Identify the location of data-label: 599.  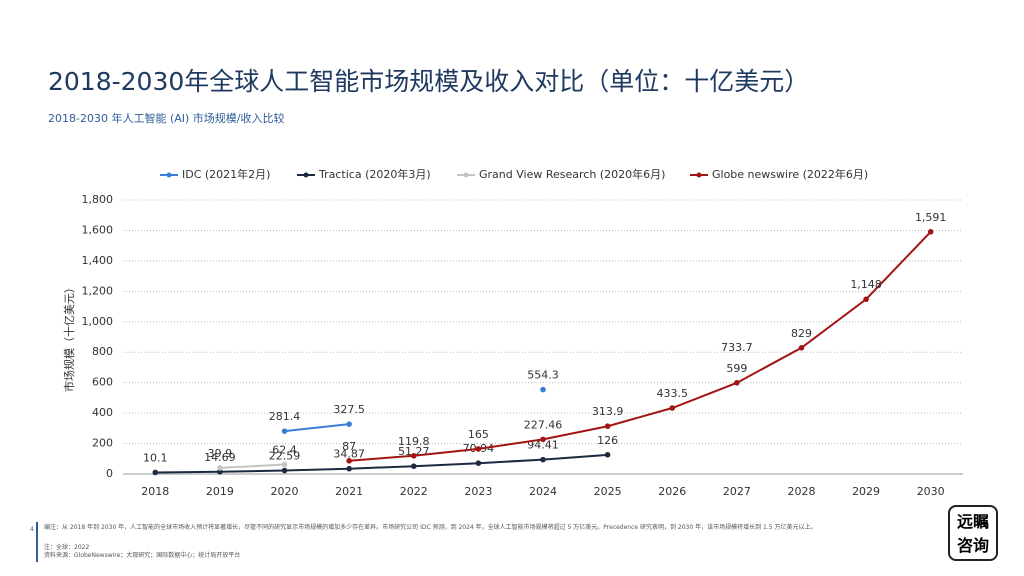
(736, 368).